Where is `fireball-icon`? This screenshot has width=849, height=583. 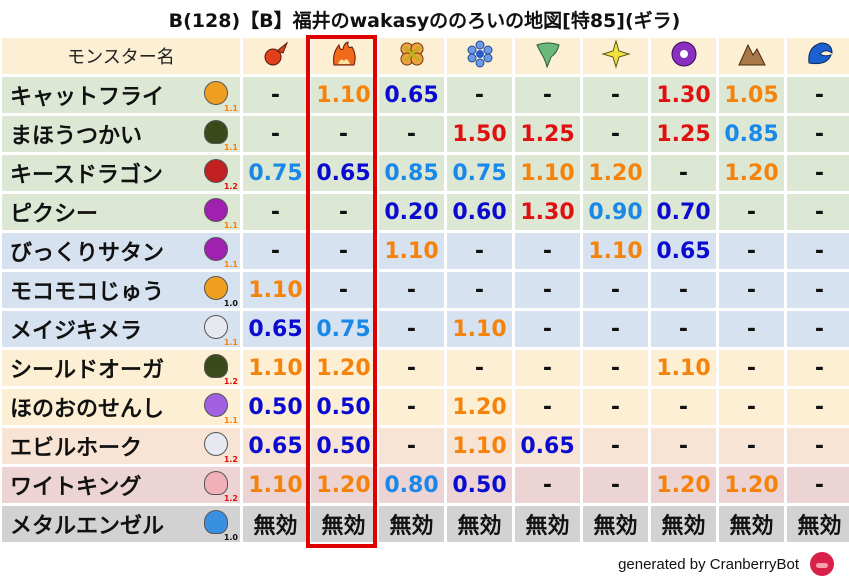
fireball-icon is located at coordinates (276, 56).